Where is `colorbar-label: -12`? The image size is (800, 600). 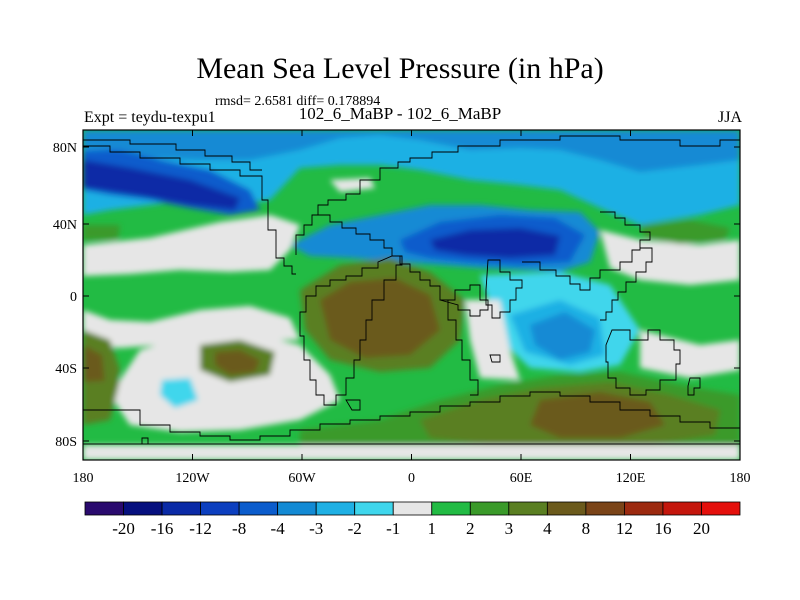 colorbar-label: -12 is located at coordinates (200, 528).